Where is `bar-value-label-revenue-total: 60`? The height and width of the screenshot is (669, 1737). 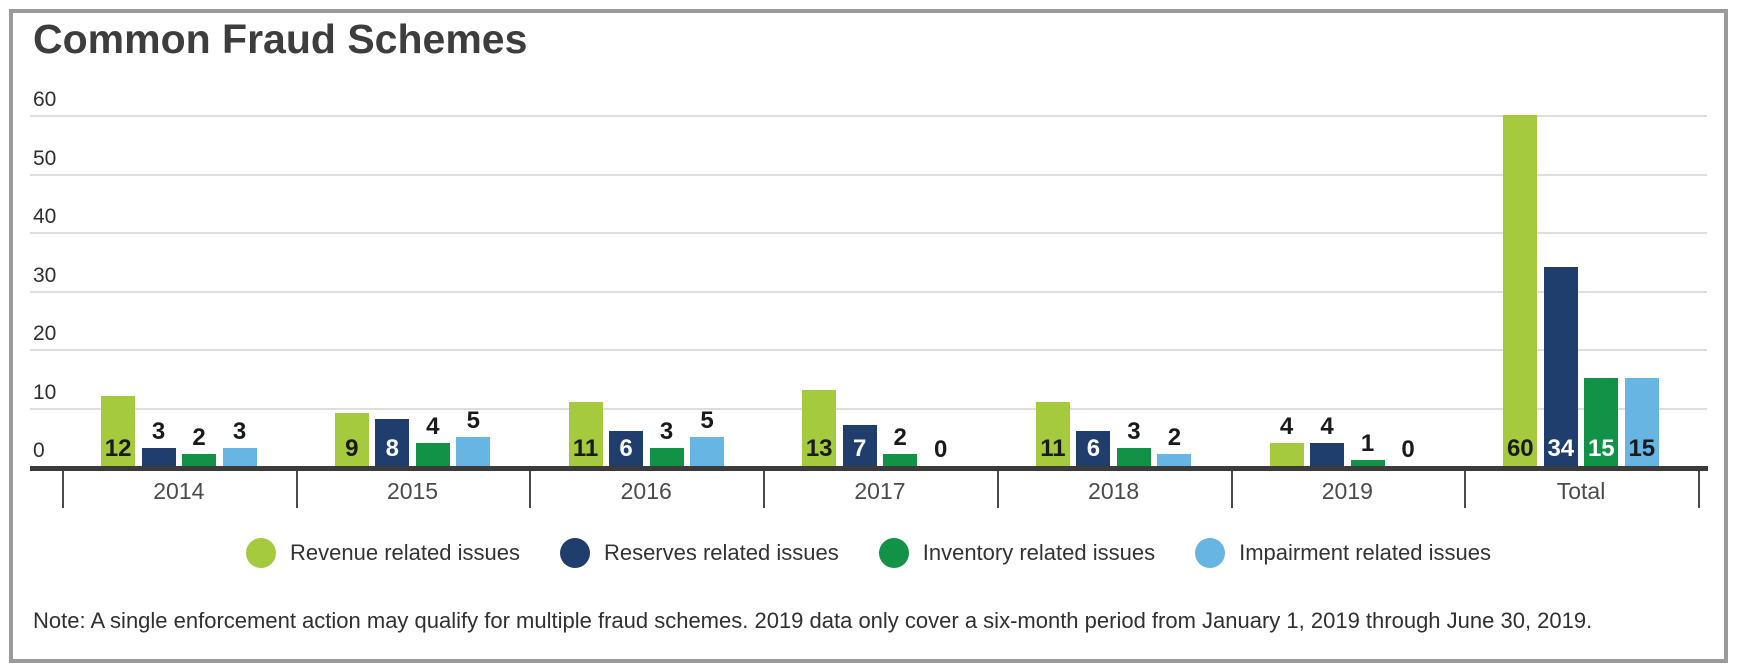
bar-value-label-revenue-total: 60 is located at coordinates (1520, 448).